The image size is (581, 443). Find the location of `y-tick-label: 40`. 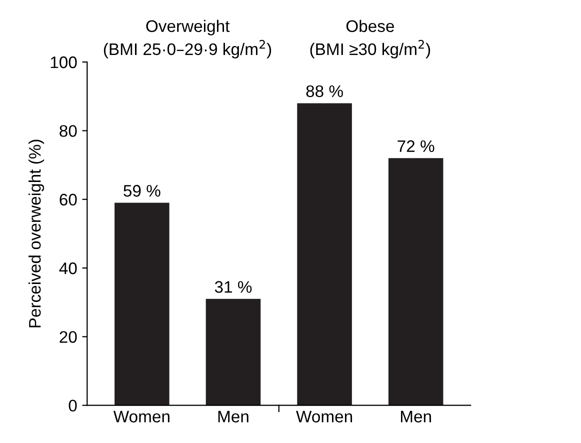

y-tick-label: 40 is located at coordinates (68, 268).